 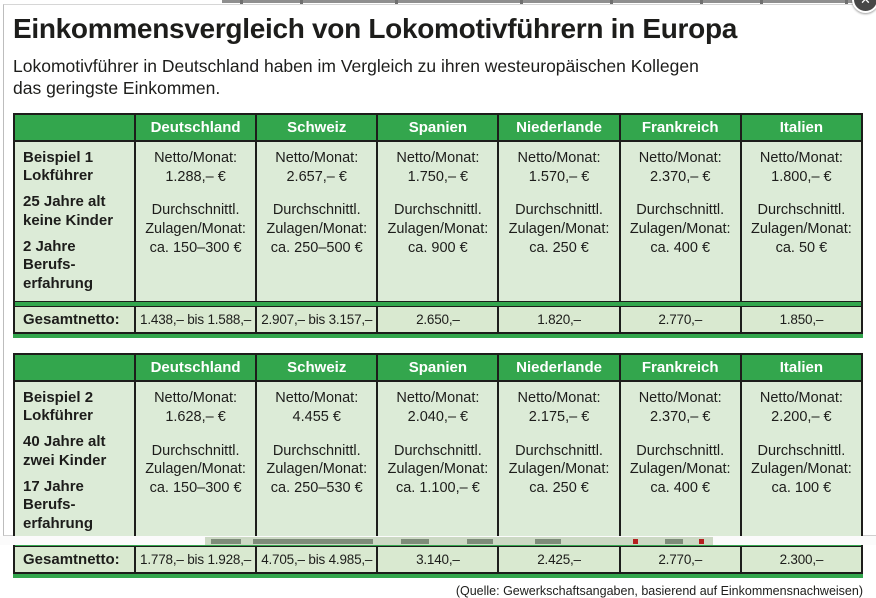 I want to click on zulagen-value: ca. 400 €, so click(x=680, y=248).